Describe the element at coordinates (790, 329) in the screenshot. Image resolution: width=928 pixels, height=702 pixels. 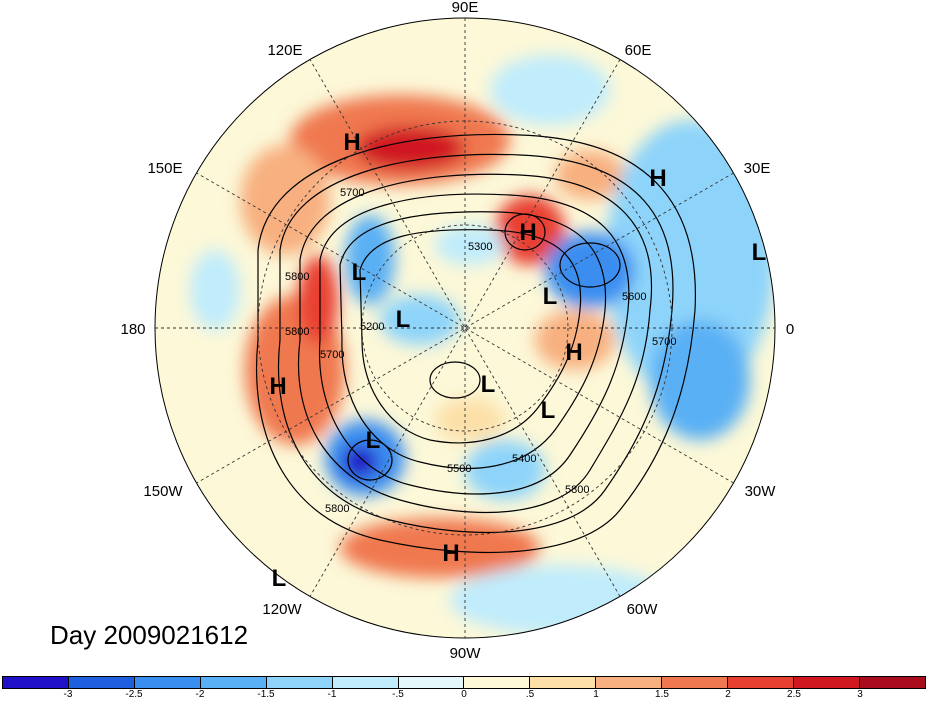
I see `lon-label: 0` at that location.